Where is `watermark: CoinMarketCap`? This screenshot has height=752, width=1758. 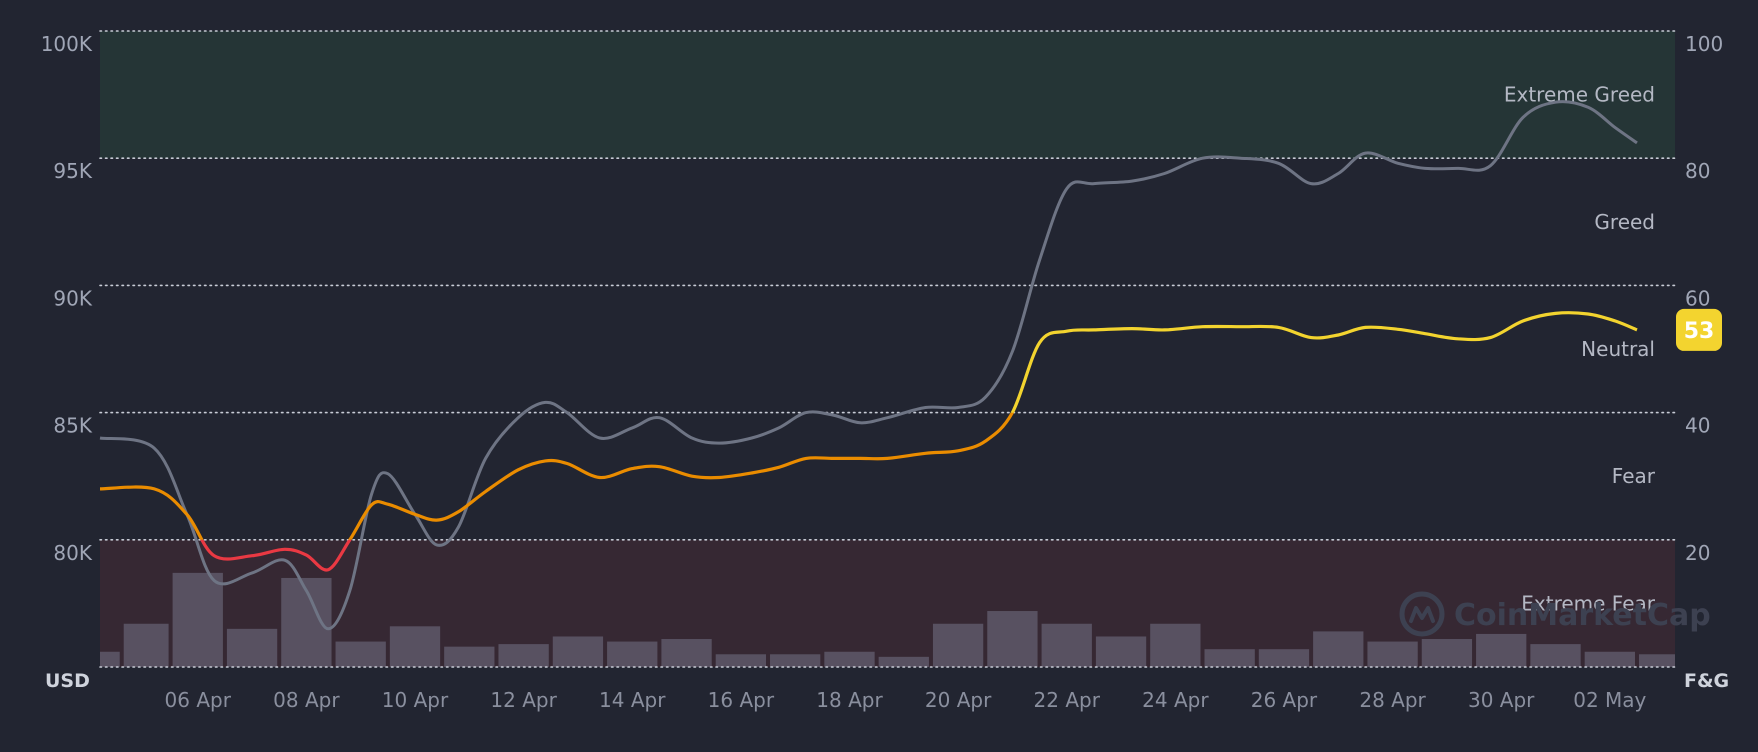
watermark: CoinMarketCap is located at coordinates (1555, 614).